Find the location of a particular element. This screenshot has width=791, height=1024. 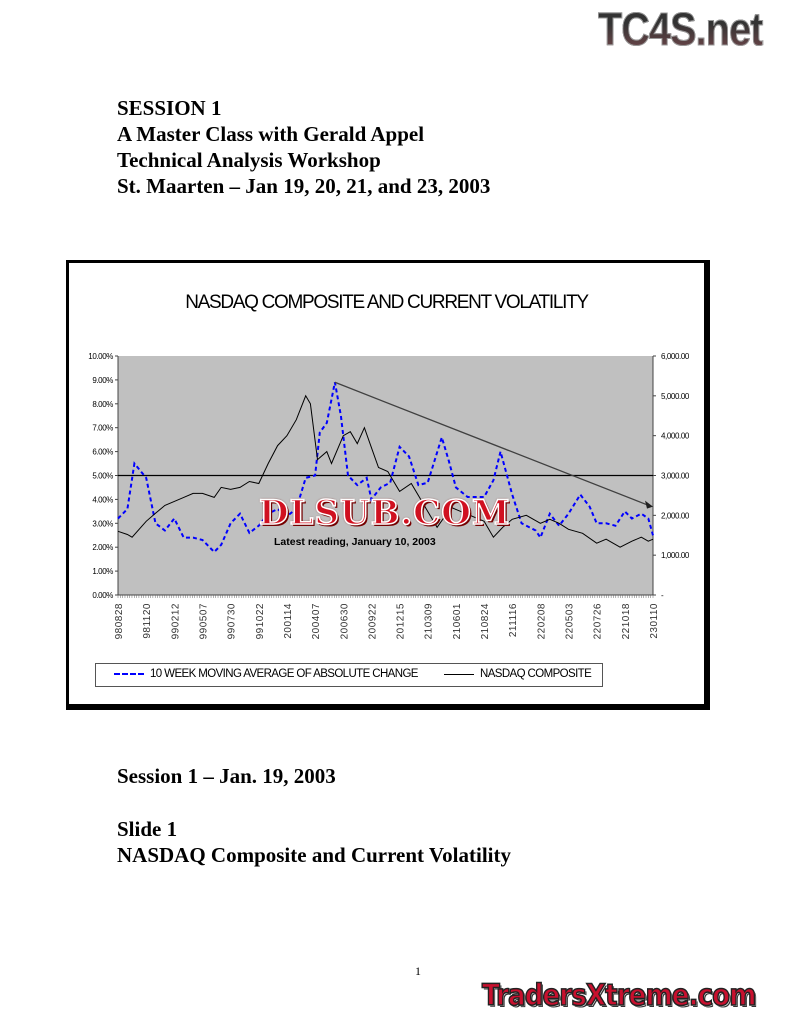

legend-swatch-solid is located at coordinates (459, 674).